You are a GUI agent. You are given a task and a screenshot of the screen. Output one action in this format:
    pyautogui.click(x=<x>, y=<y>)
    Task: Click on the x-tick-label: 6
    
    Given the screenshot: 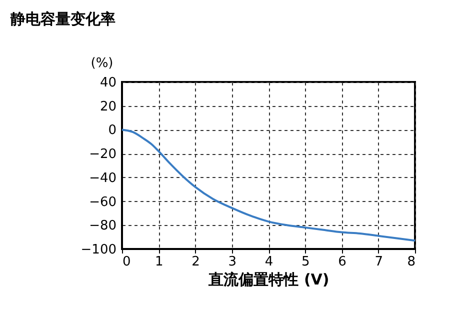 What is the action you would take?
    pyautogui.click(x=342, y=262)
    